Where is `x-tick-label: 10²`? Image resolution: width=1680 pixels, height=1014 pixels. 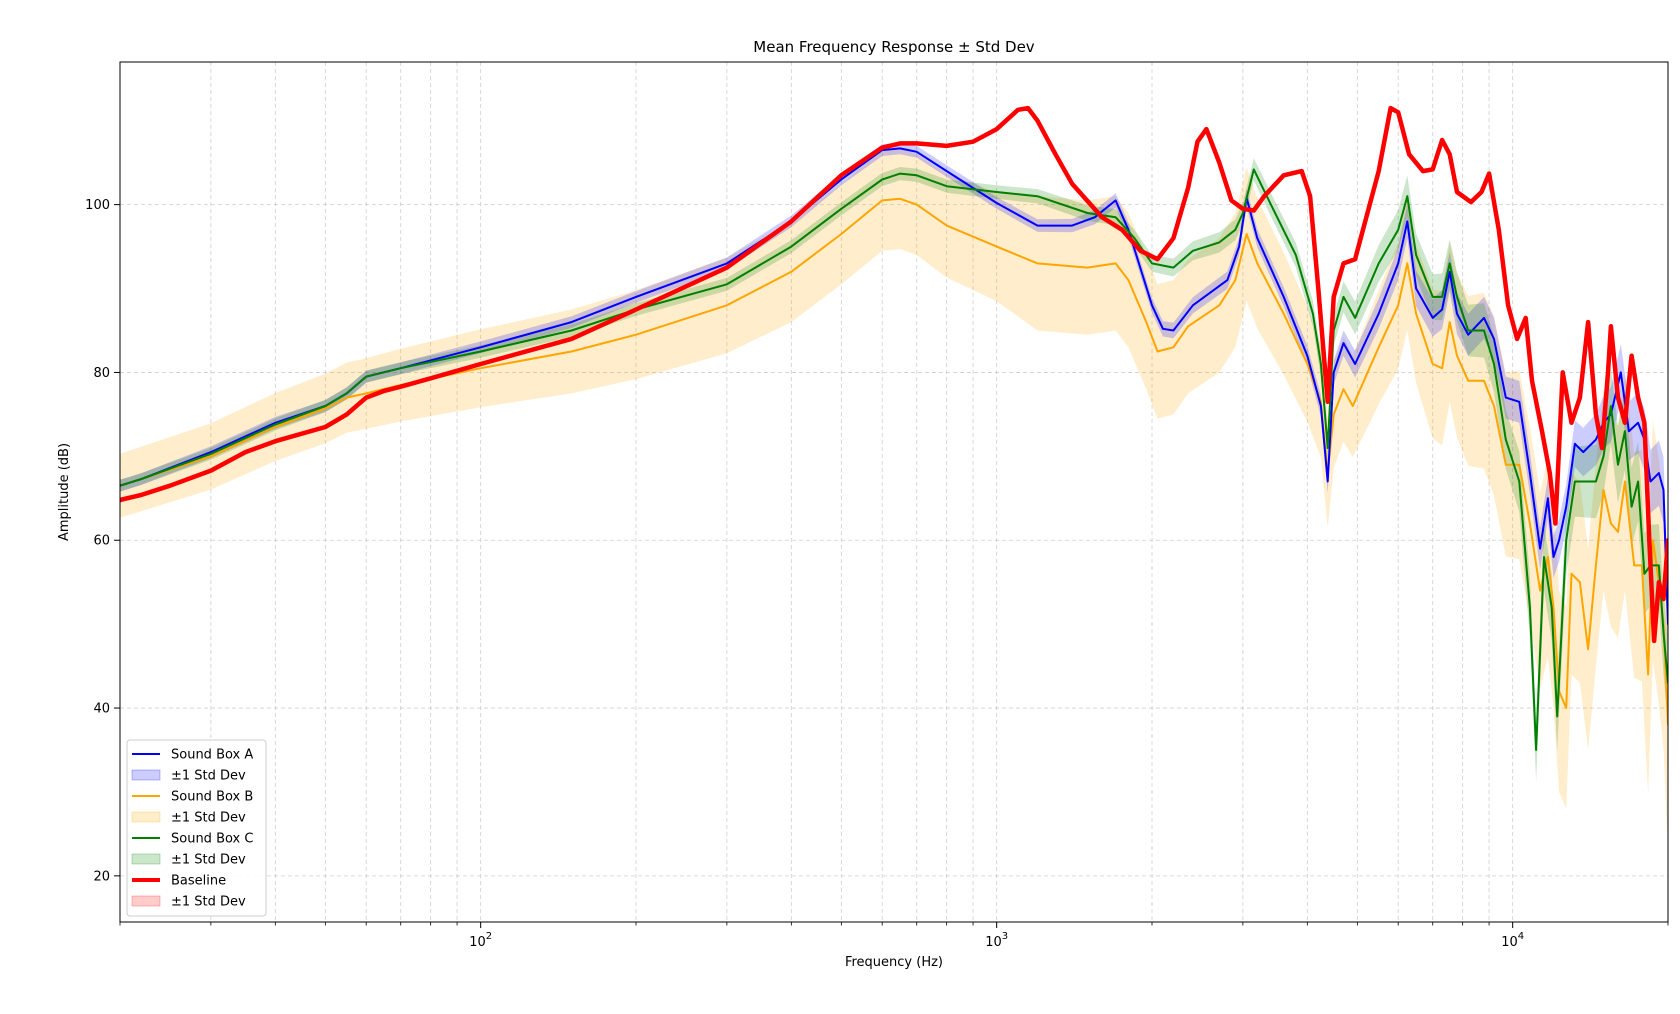 x-tick-label: 10² is located at coordinates (480, 940).